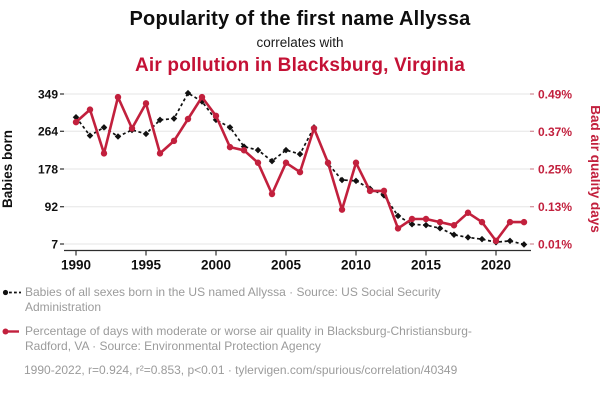 The height and width of the screenshot is (408, 600). What do you see at coordinates (555, 207) in the screenshot?
I see `right-y-tick-label: 0.13%` at bounding box center [555, 207].